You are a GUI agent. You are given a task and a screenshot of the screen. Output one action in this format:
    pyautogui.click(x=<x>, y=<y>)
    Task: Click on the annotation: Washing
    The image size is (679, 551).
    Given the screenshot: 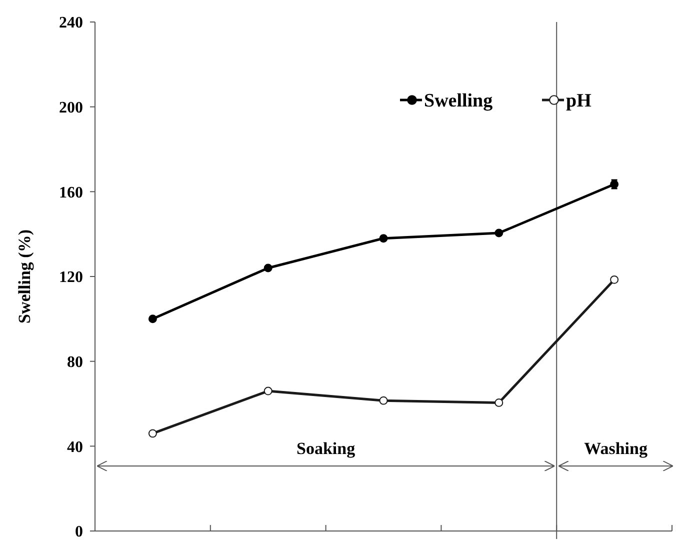 What is the action you would take?
    pyautogui.click(x=616, y=448)
    